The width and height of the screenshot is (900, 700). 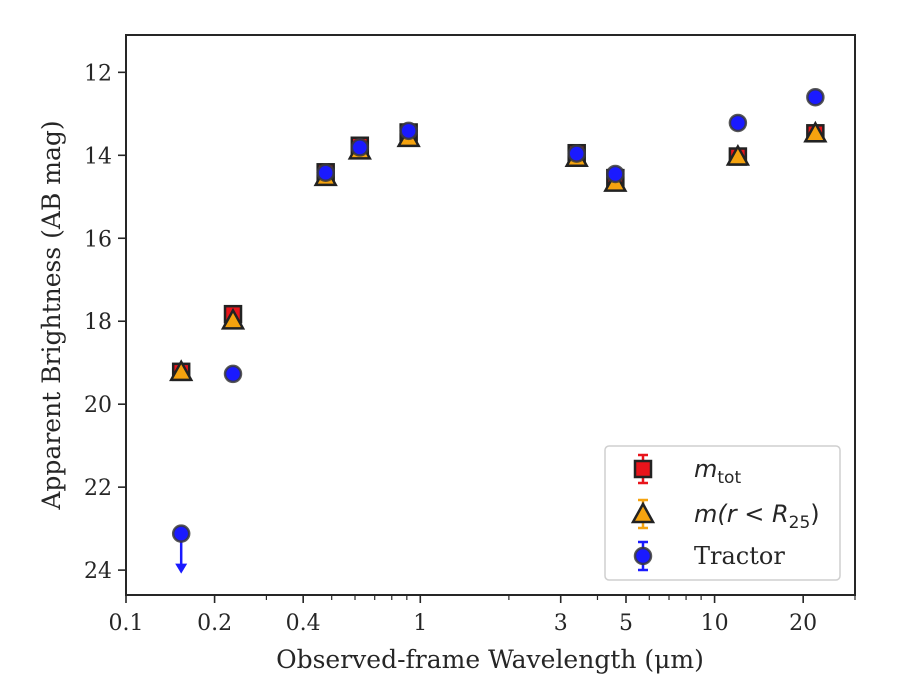 I want to click on y-tick-label: 16, so click(x=98, y=239).